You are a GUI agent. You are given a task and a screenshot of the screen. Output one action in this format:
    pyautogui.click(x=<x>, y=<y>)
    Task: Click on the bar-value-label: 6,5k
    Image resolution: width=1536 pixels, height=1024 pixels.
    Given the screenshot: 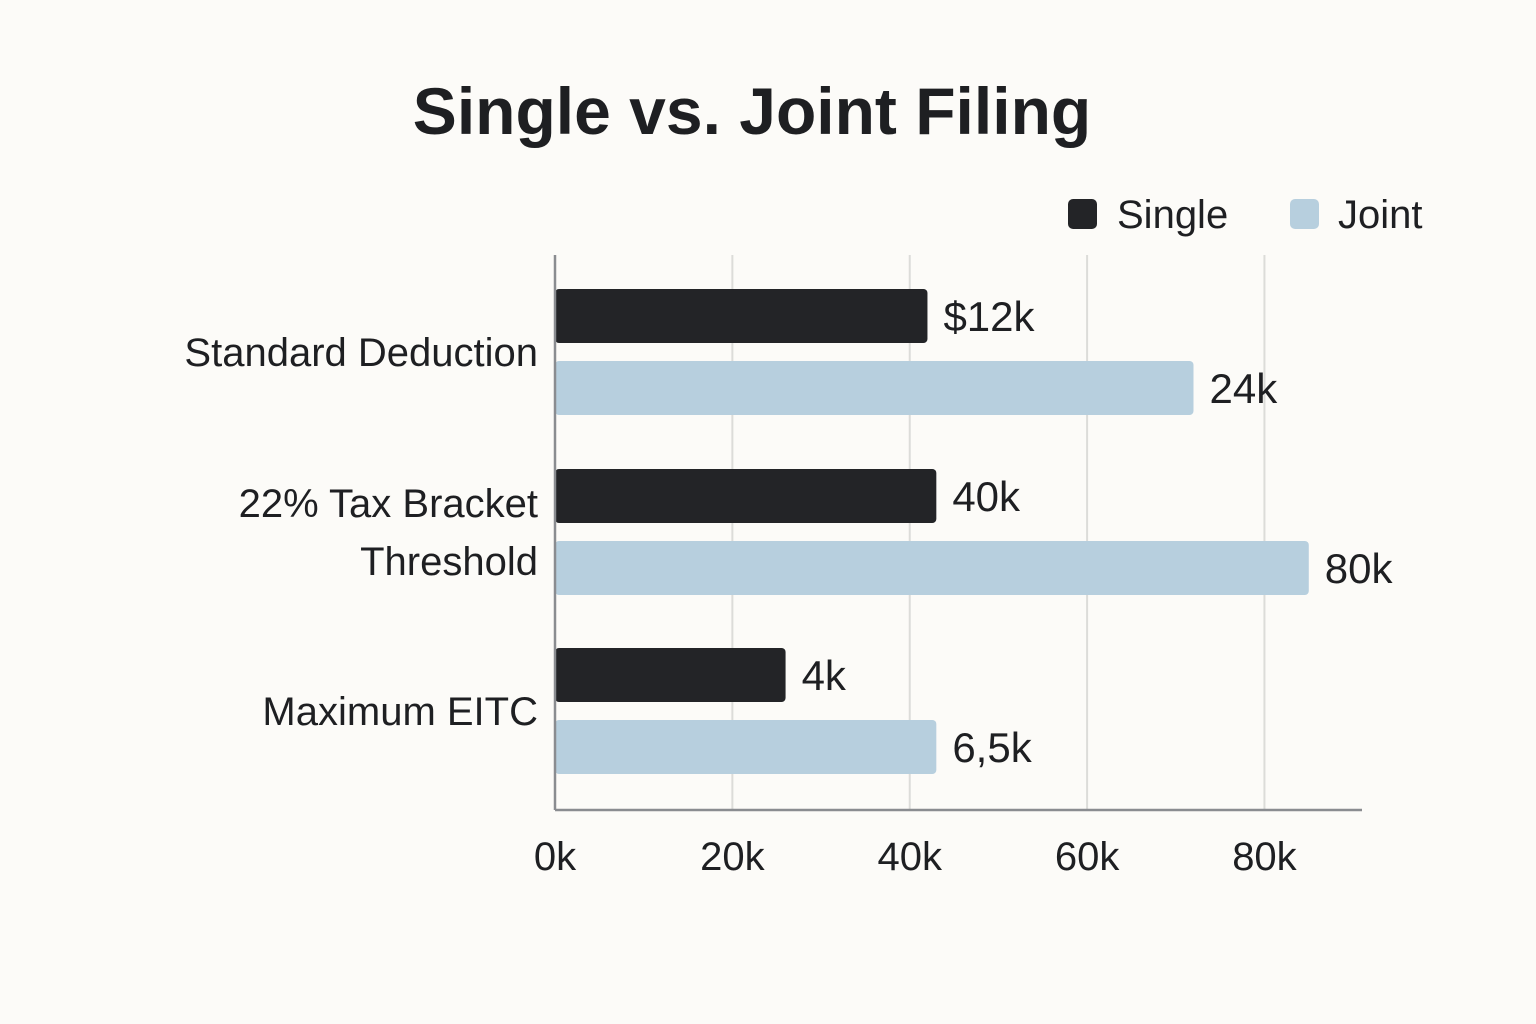 What is the action you would take?
    pyautogui.click(x=992, y=747)
    